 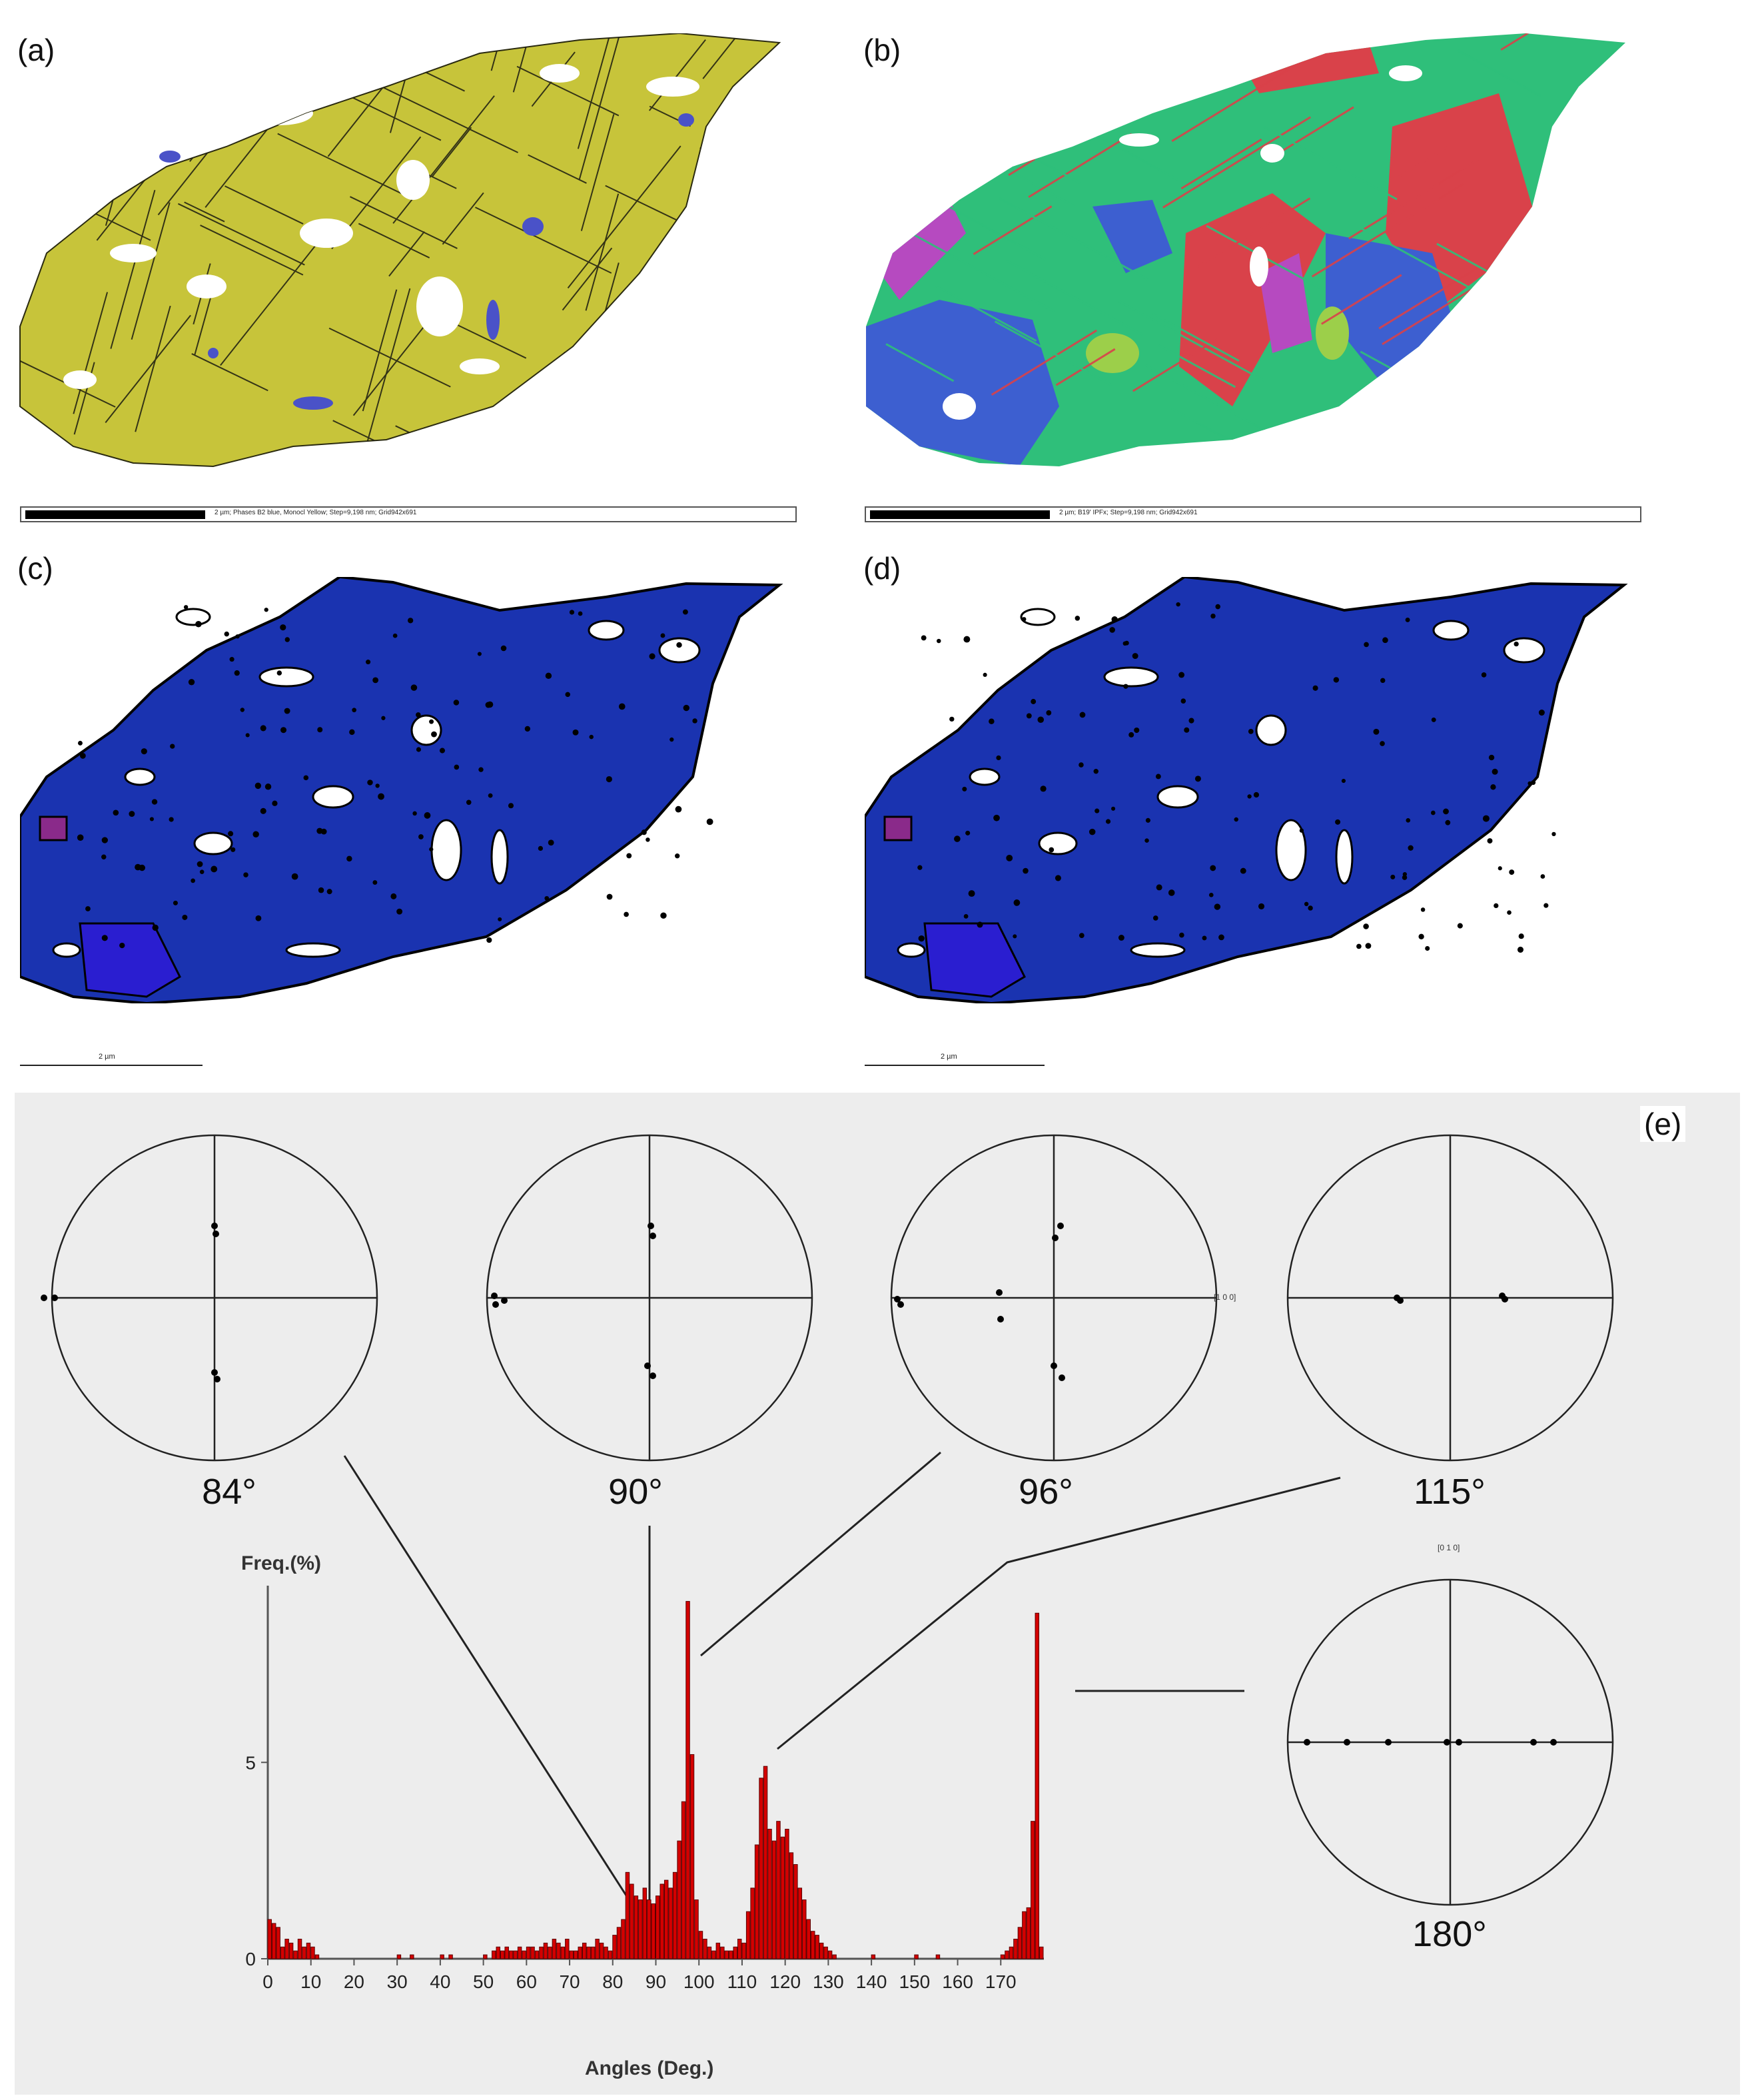 What do you see at coordinates (829, 1981) in the screenshot?
I see `x-tick-label: 130` at bounding box center [829, 1981].